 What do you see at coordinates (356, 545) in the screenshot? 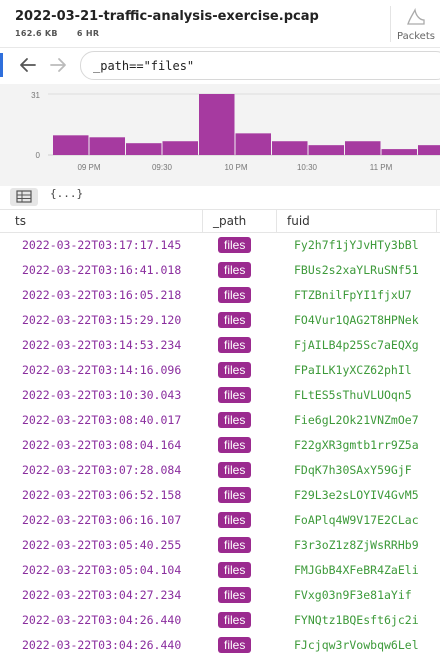
I see `cell-fuid: F3r3oZ1z8ZjWsRRHb9` at bounding box center [356, 545].